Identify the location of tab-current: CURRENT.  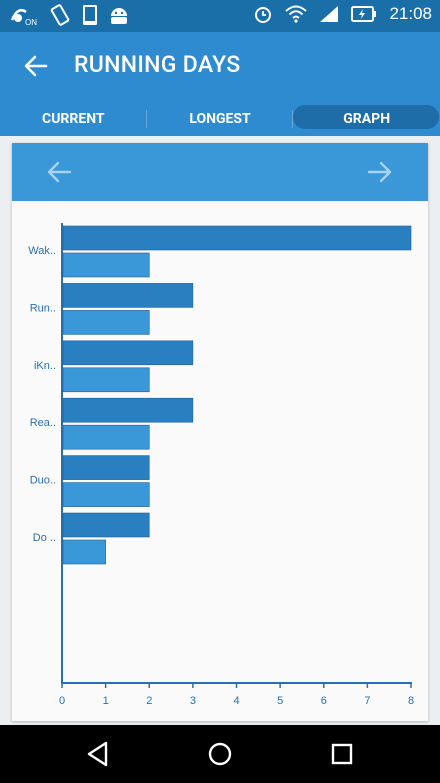
(73, 119).